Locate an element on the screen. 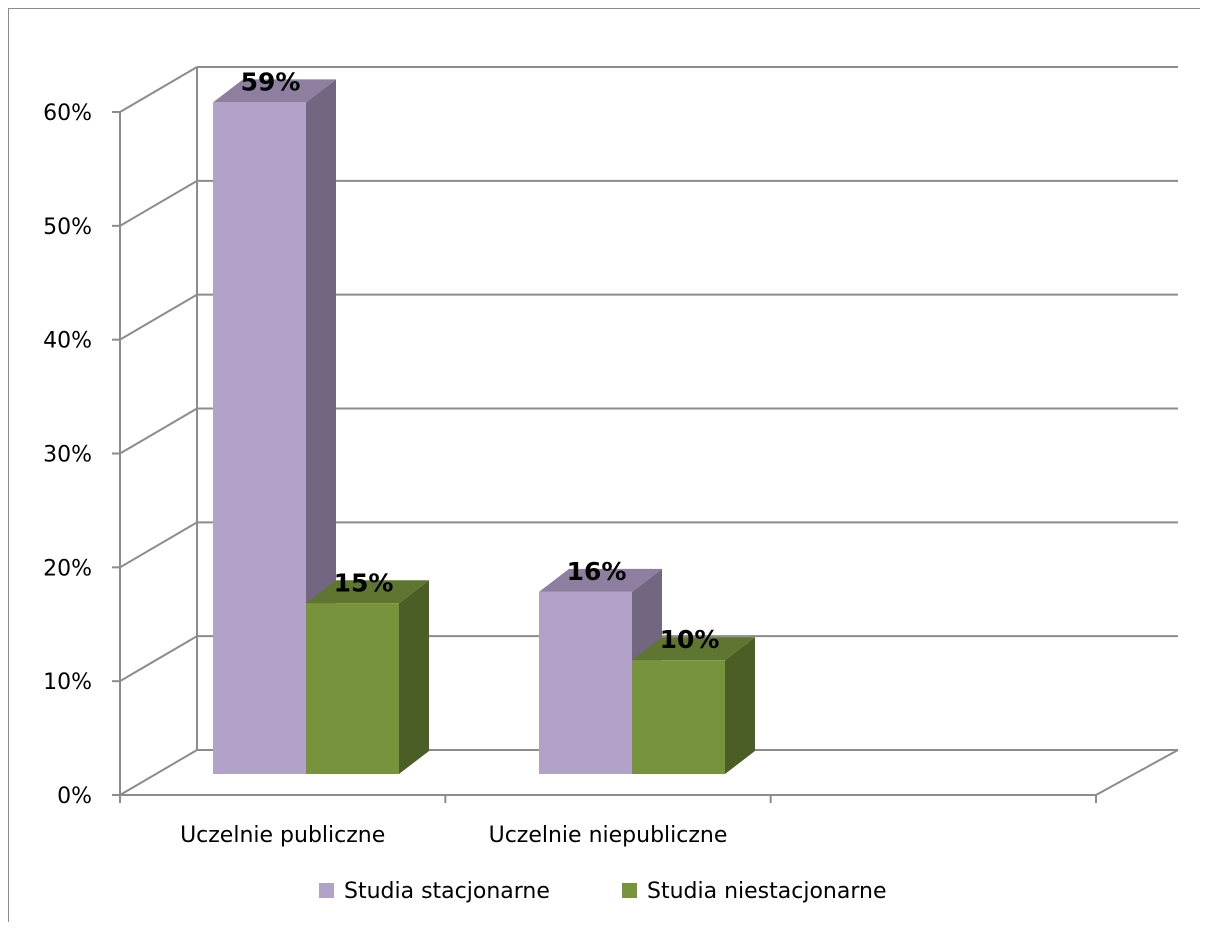 This screenshot has width=1208, height=930. y-tick-label: 50% is located at coordinates (67, 227).